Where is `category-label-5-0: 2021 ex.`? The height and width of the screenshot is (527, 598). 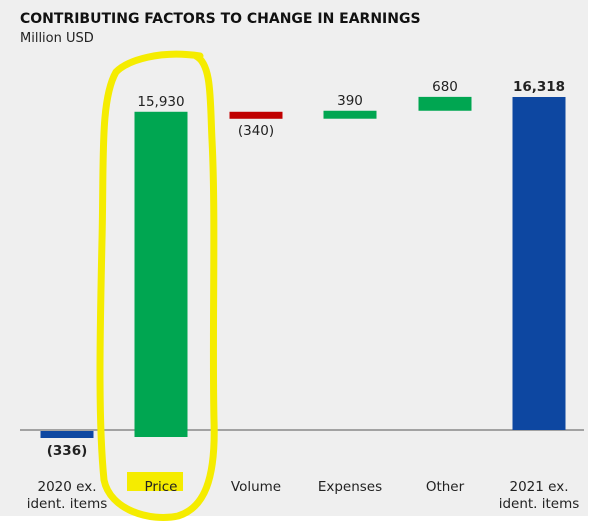 category-label-5-0: 2021 ex. is located at coordinates (539, 487).